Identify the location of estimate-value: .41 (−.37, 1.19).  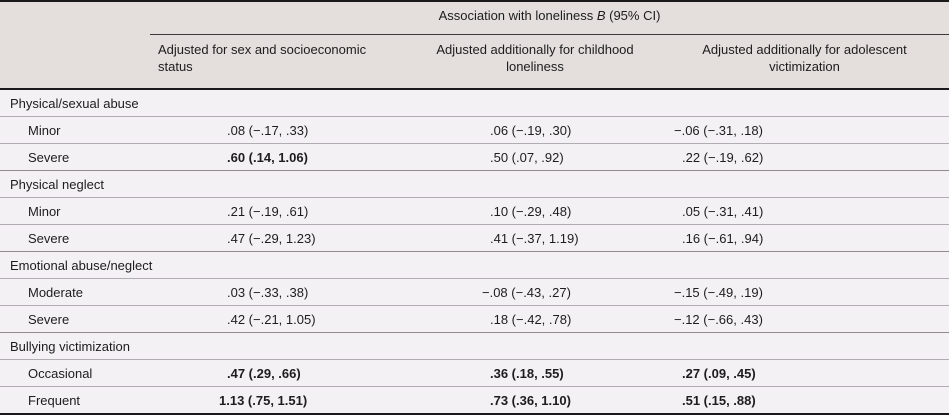
(534, 238).